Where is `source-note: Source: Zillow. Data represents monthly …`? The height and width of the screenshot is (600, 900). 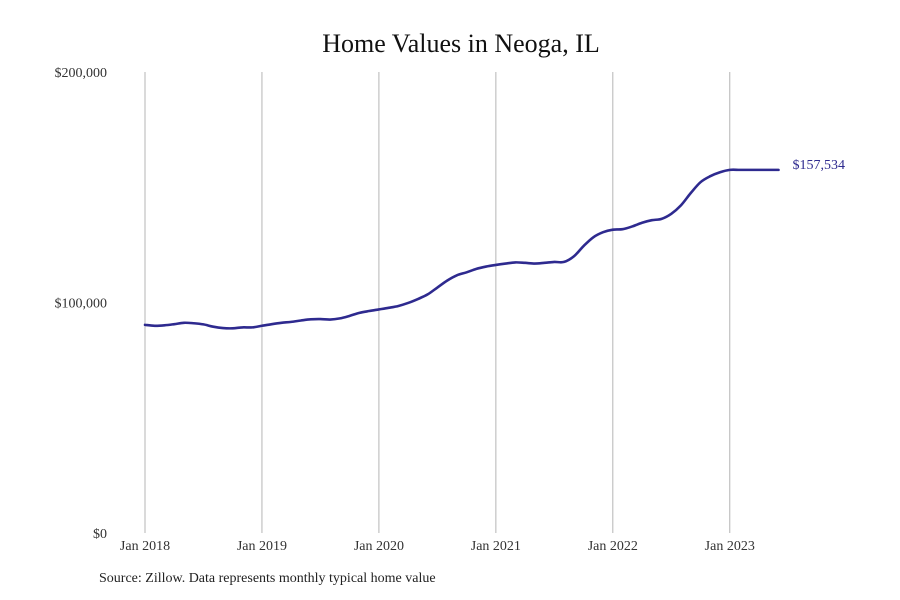 source-note: Source: Zillow. Data represents monthly … is located at coordinates (267, 578).